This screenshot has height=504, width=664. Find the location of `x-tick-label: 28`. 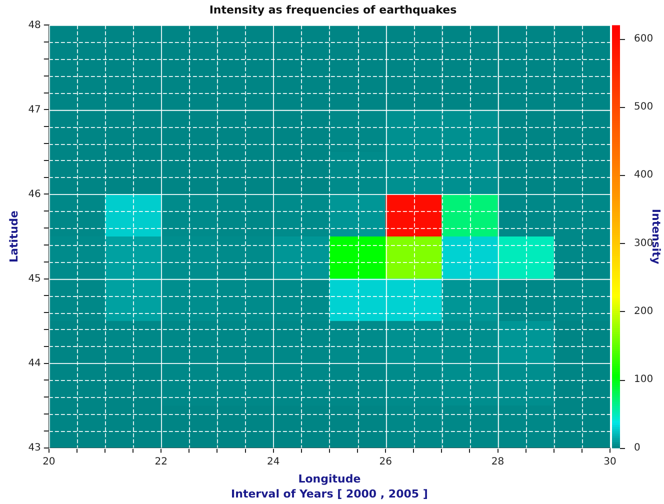

x-tick-label: 28 is located at coordinates (497, 462).